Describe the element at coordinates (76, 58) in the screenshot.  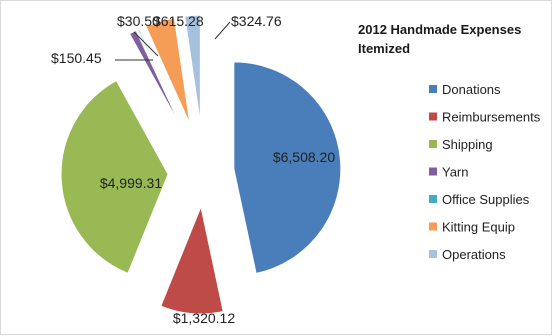
I see `data-label-yarn: $150.45` at that location.